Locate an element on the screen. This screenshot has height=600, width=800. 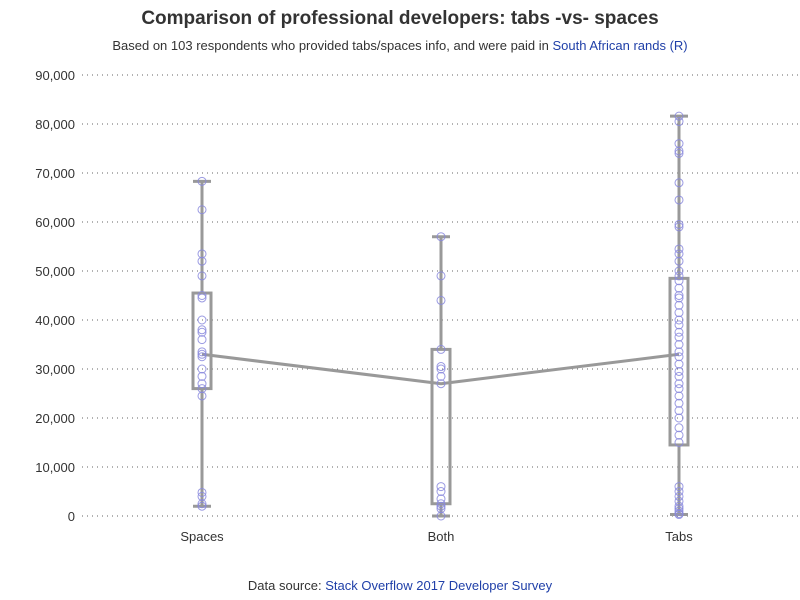
x-tick-label: Spaces is located at coordinates (202, 536).